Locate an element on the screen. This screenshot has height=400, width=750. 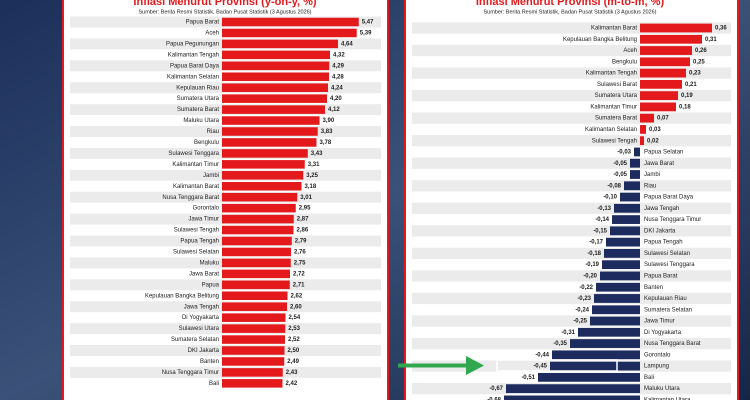
category-label: Papua Barat Daya is located at coordinates (195, 66).